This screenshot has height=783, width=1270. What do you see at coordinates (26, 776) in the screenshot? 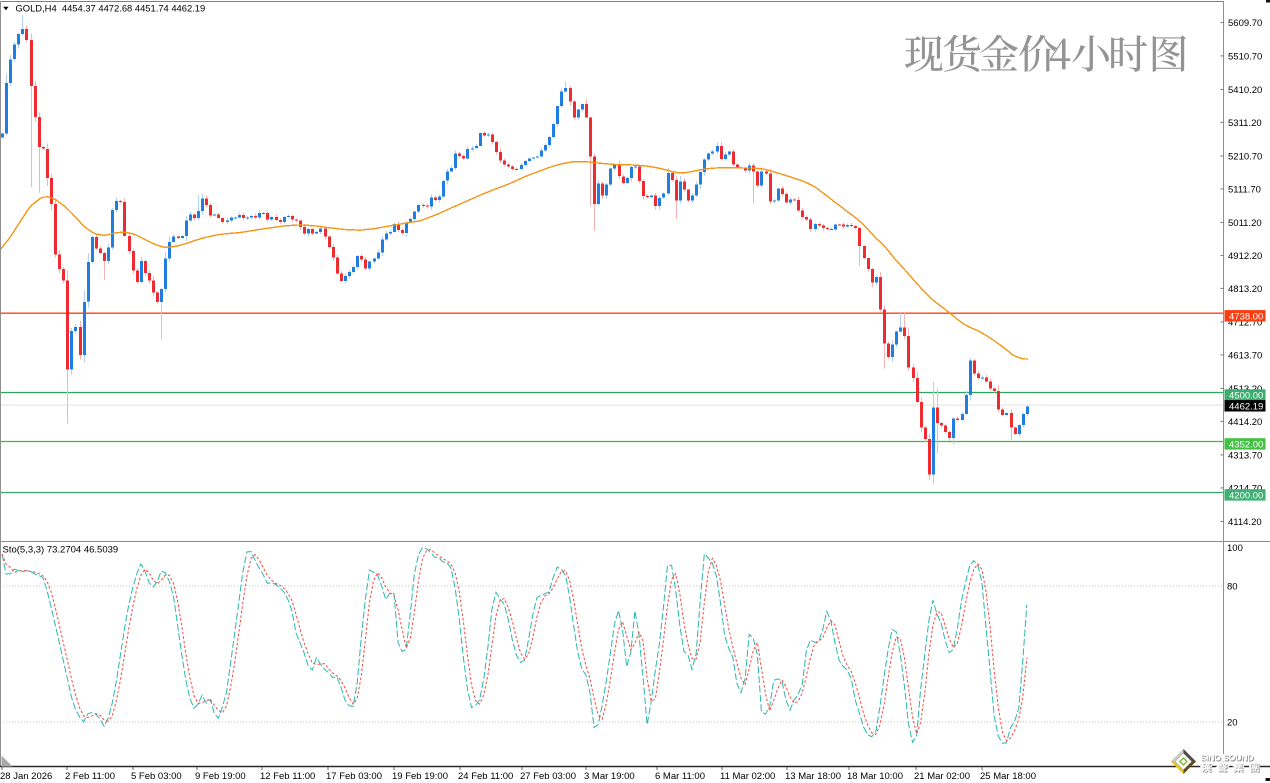
I see `svg-text: 28 Jan 2026` at bounding box center [26, 776].